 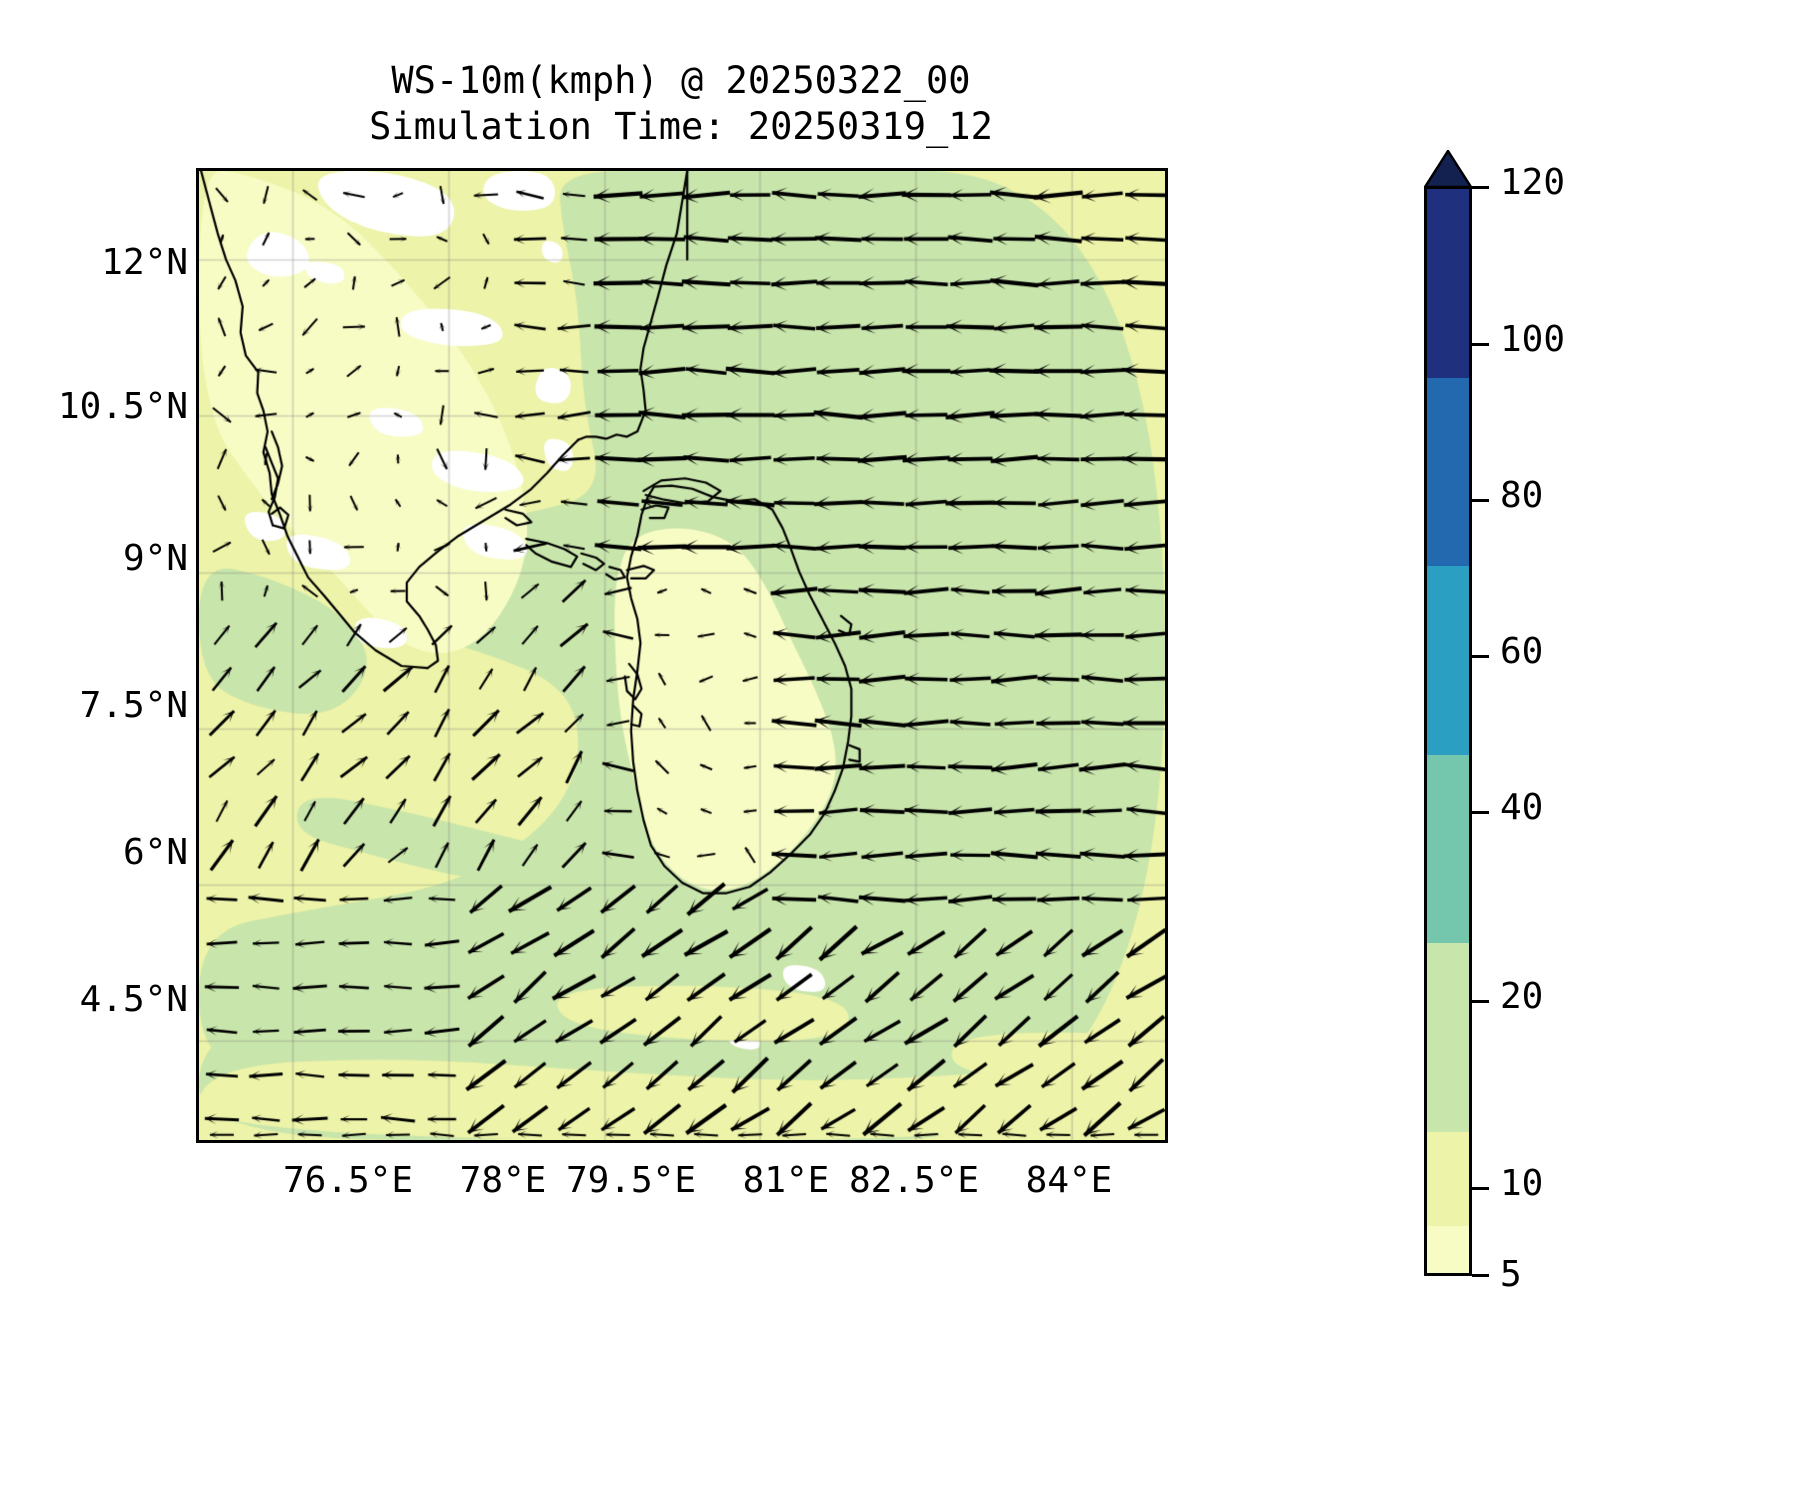 I want to click on title-line-2: Simulation Time: 20250319_12, so click(x=681, y=127).